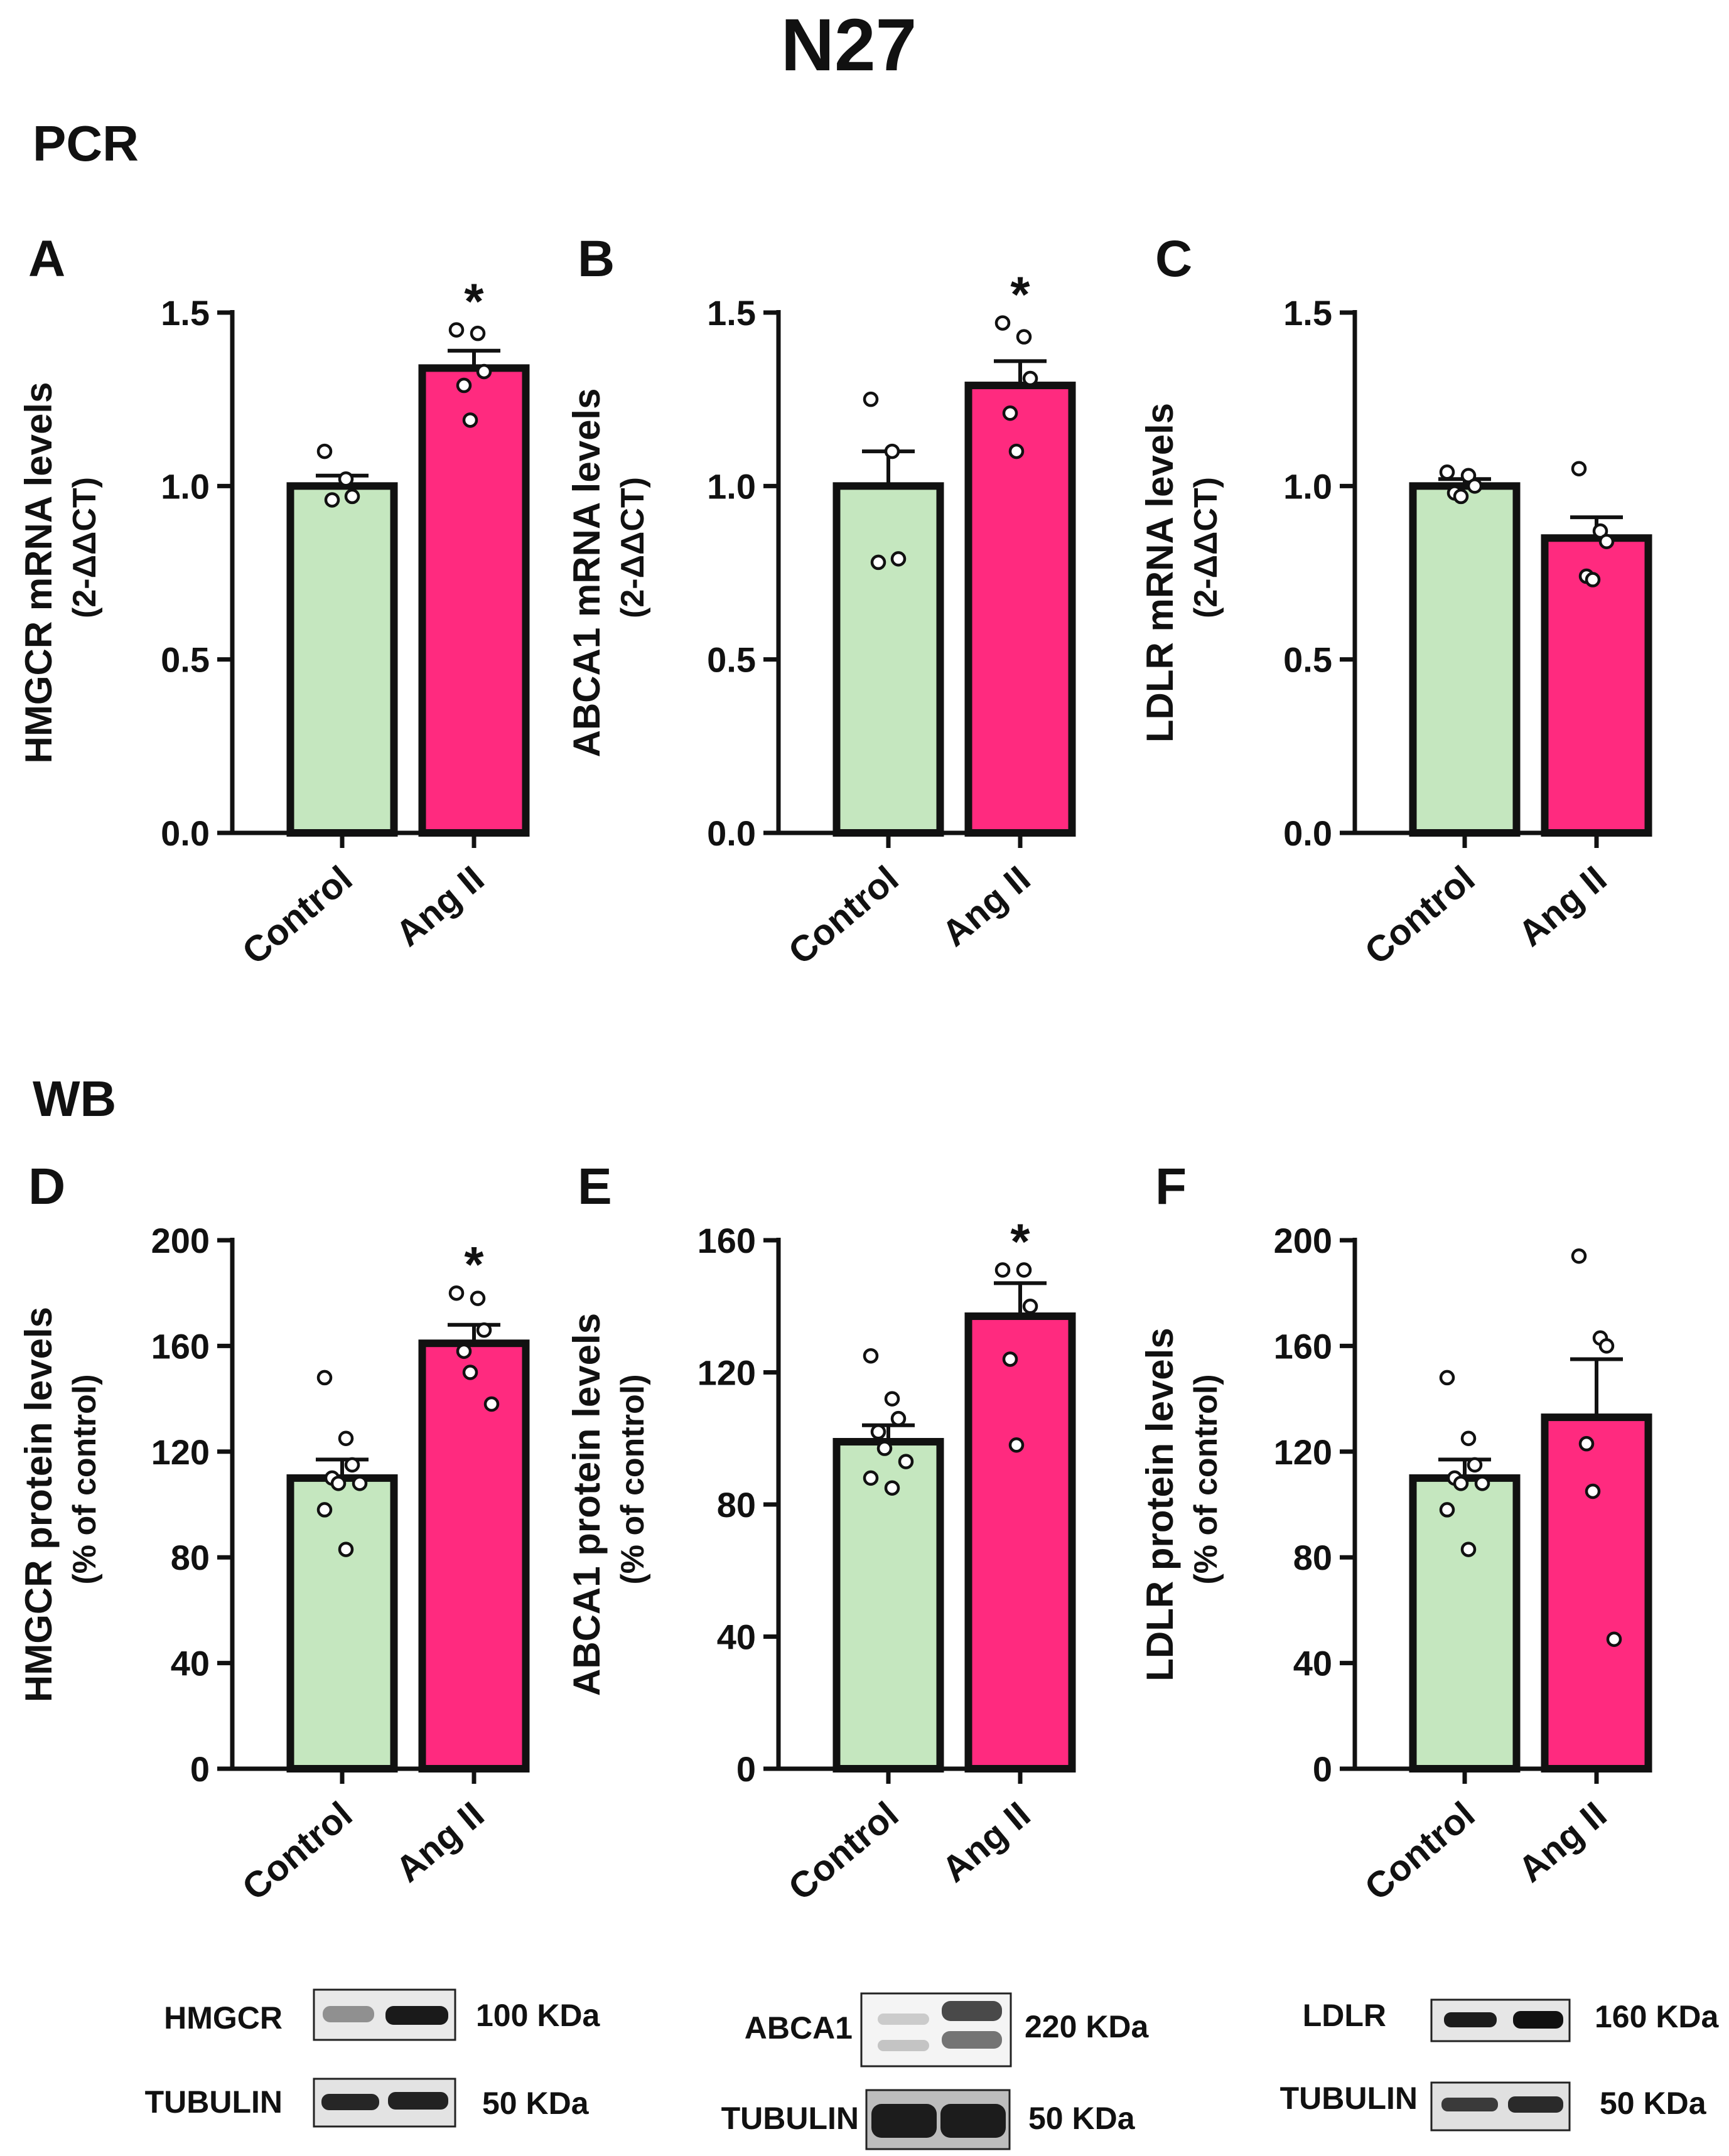 The width and height of the screenshot is (1729, 2156). Describe the element at coordinates (75, 1099) in the screenshot. I see `section-label-wb: WB` at that location.